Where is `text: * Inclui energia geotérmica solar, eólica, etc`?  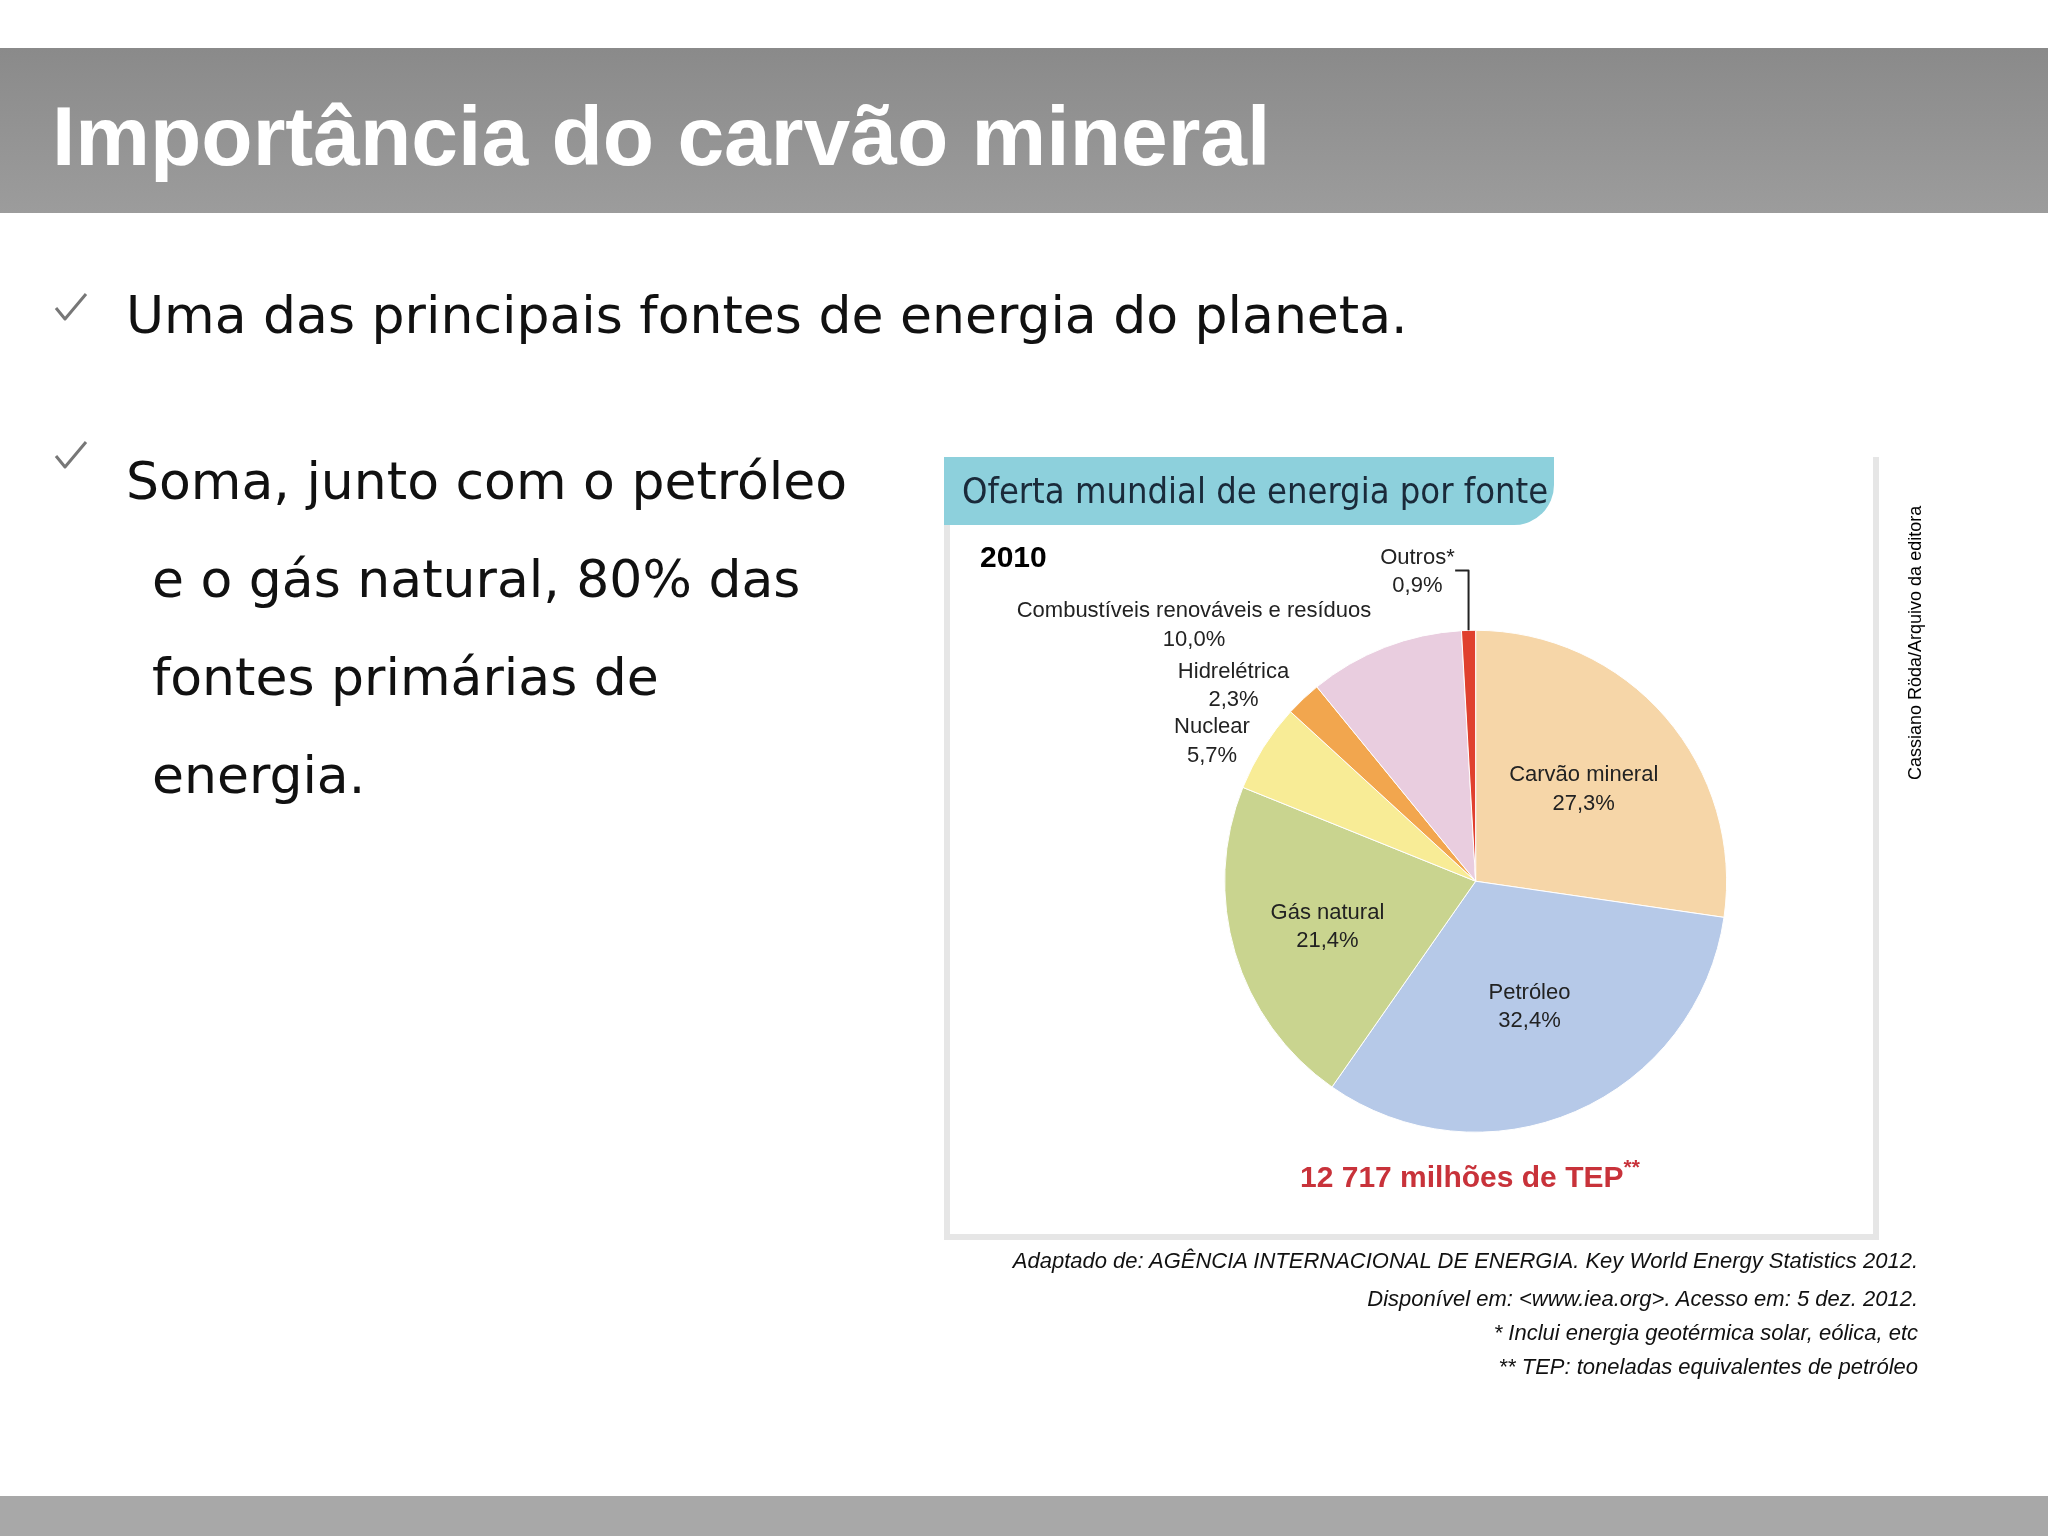 text: * Inclui energia geotérmica solar, eólica, etc is located at coordinates (1705, 1333).